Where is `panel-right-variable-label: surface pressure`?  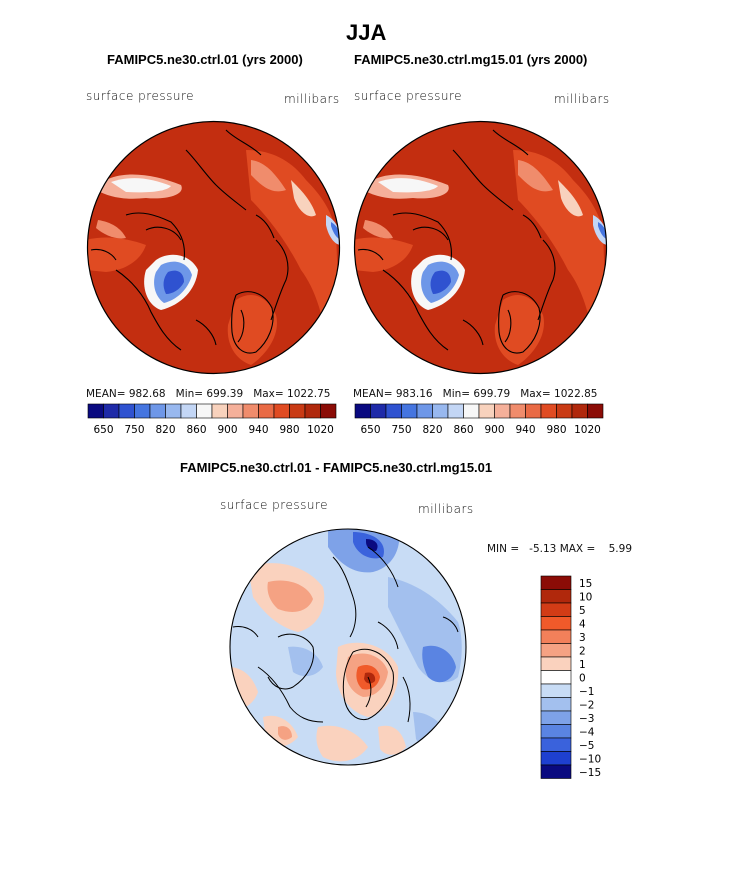 panel-right-variable-label: surface pressure is located at coordinates (408, 96).